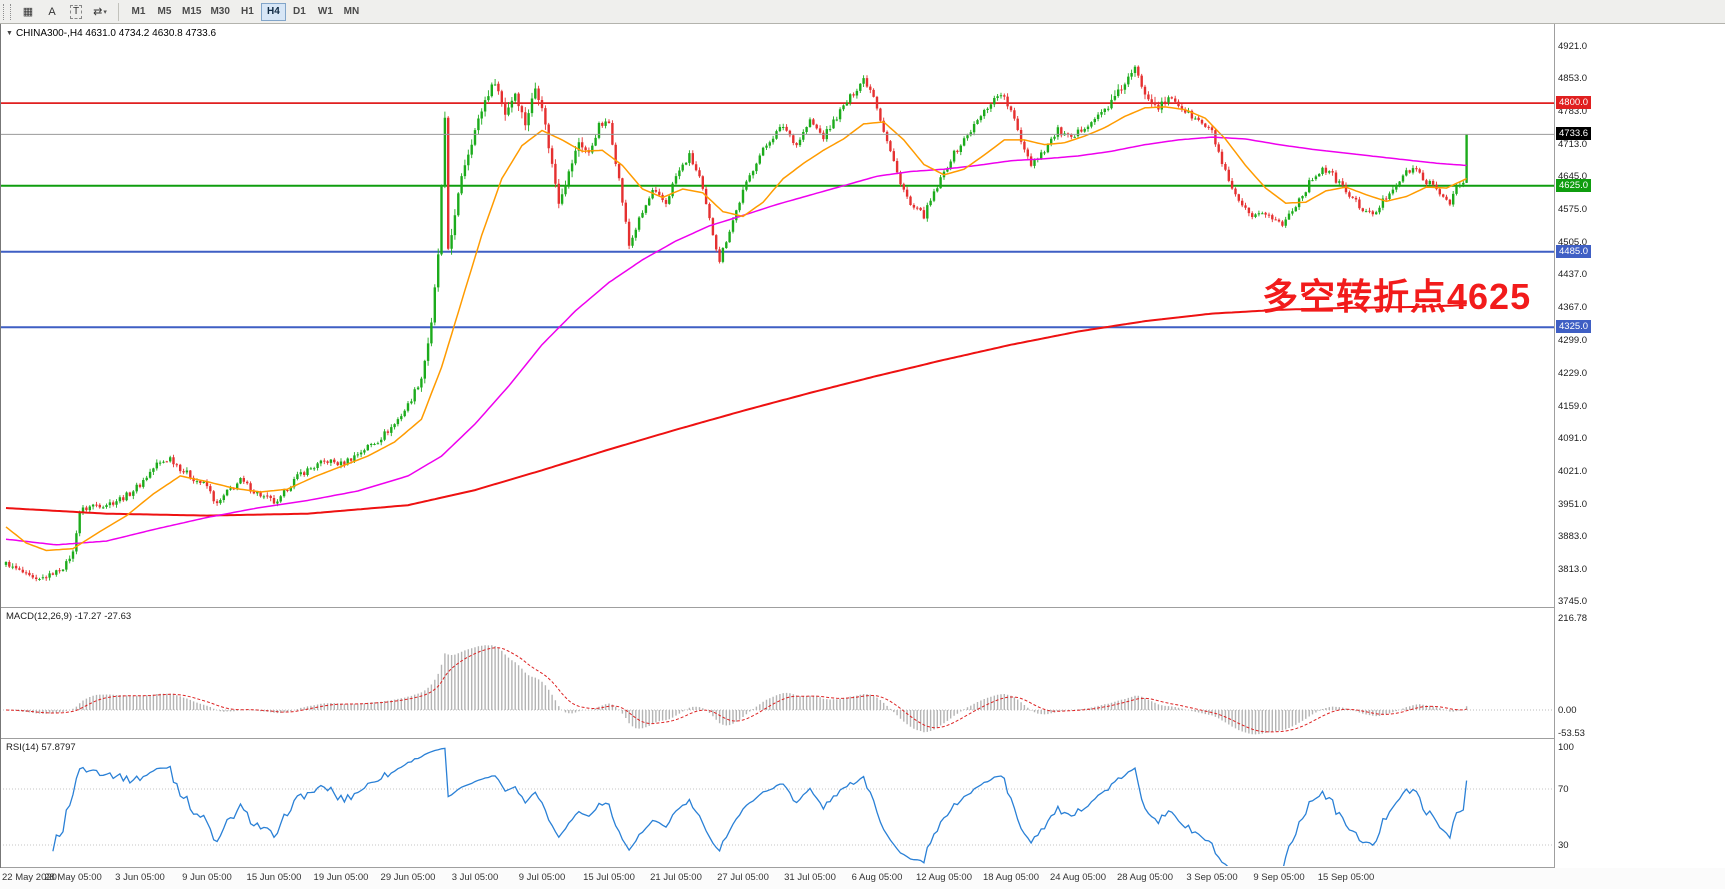 This screenshot has width=1725, height=889. What do you see at coordinates (273, 11) in the screenshot?
I see `timeframe-button-h4: H4` at bounding box center [273, 11].